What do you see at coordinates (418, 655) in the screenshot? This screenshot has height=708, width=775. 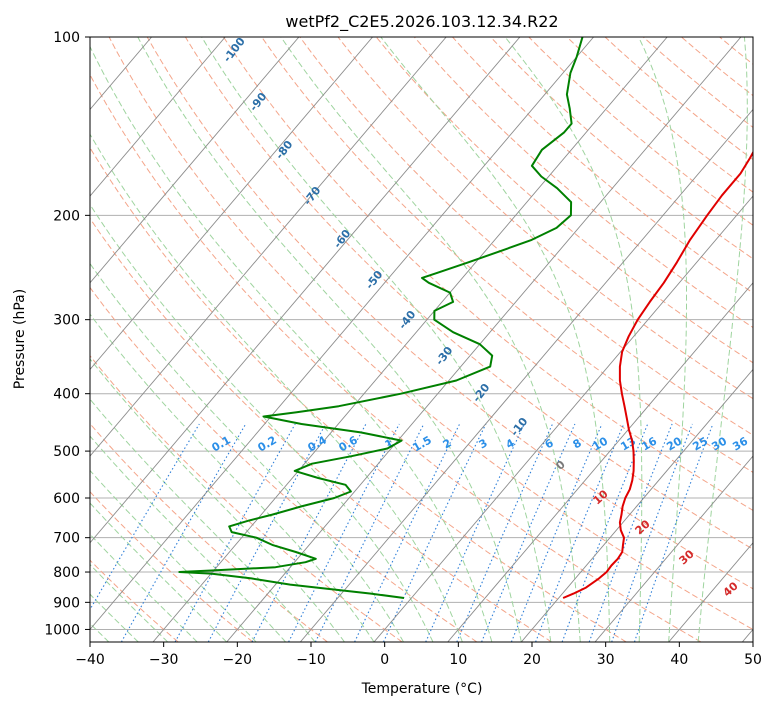 I see `x-axis-ticks: −40 −30 −20 −10 0 10 20 30 40 50` at bounding box center [418, 655].